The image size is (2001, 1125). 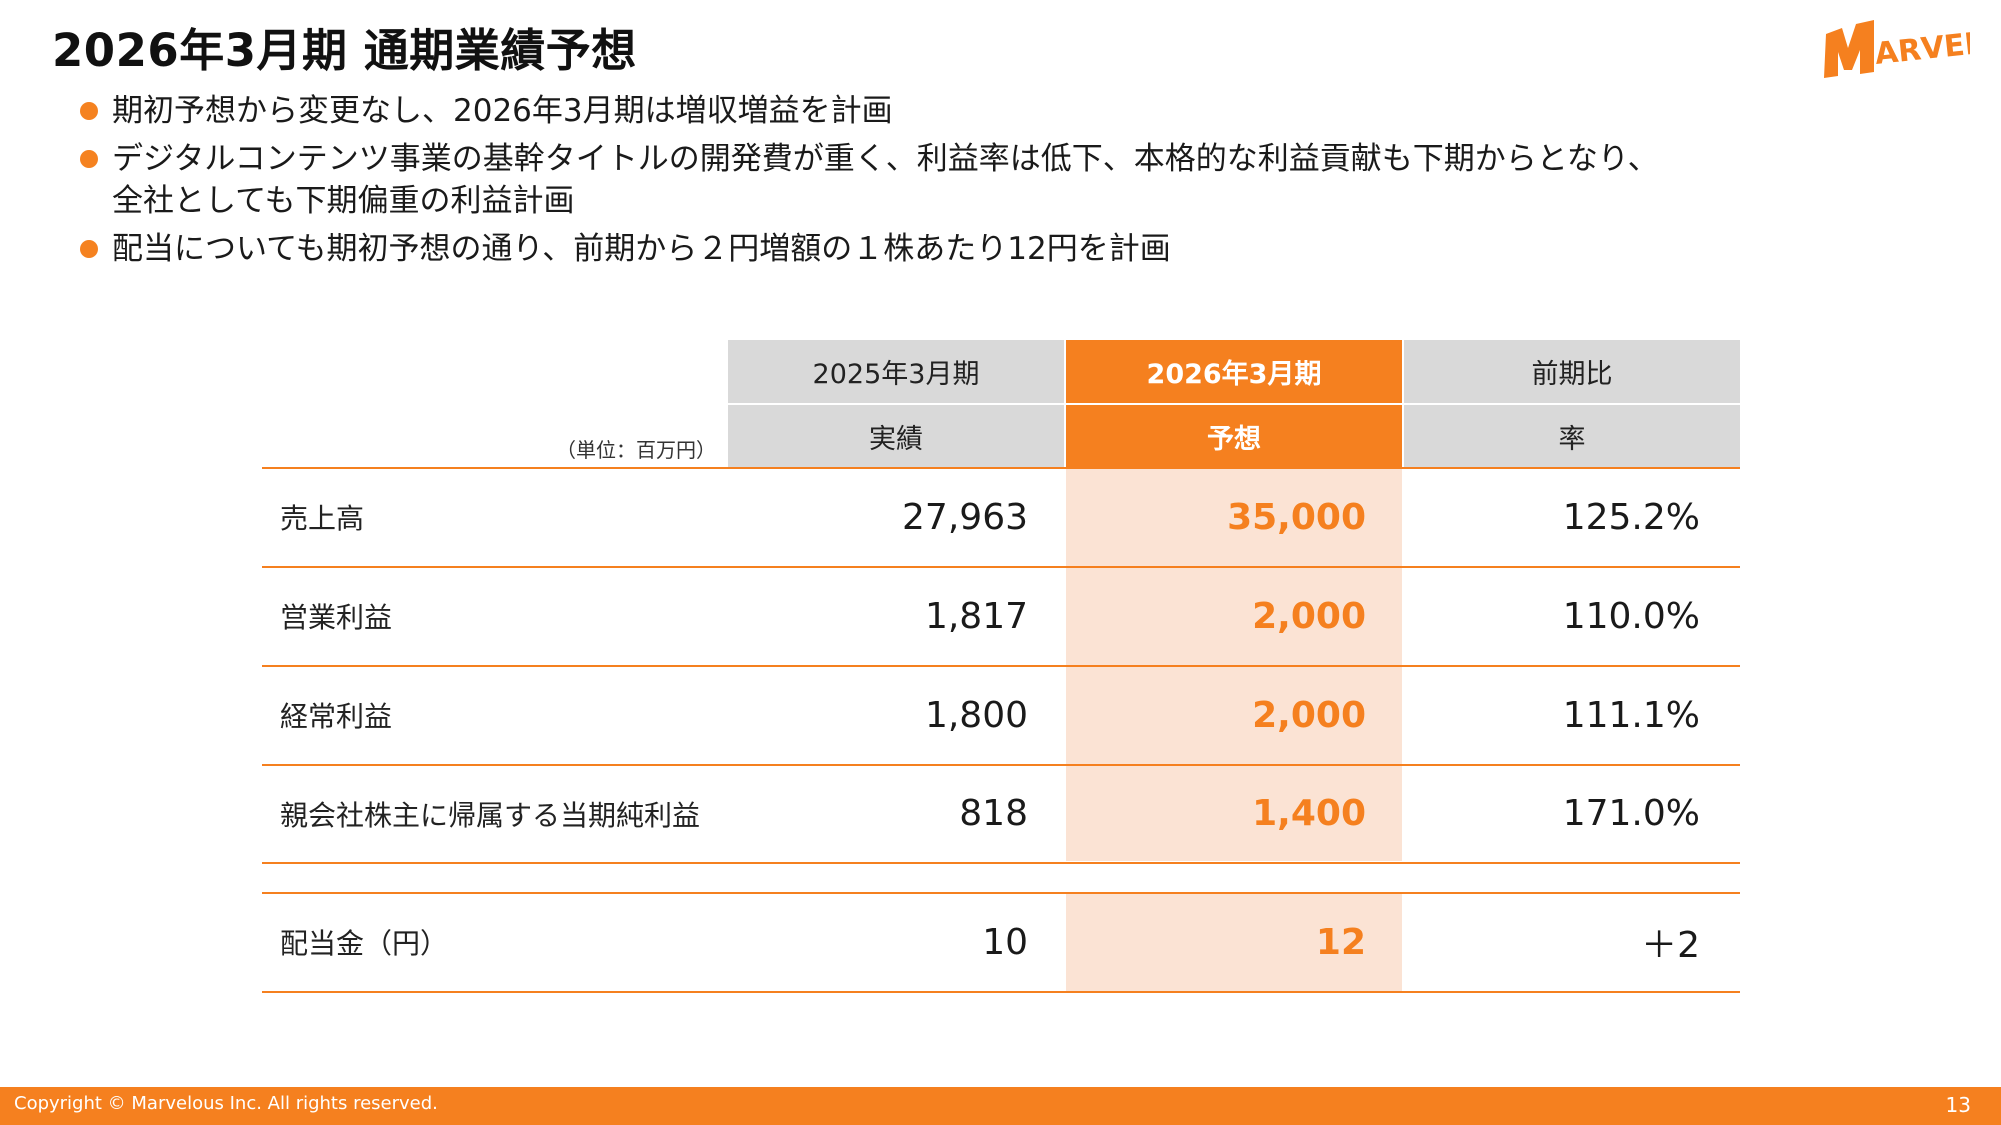 I want to click on page-number: 13, so click(x=1958, y=1105).